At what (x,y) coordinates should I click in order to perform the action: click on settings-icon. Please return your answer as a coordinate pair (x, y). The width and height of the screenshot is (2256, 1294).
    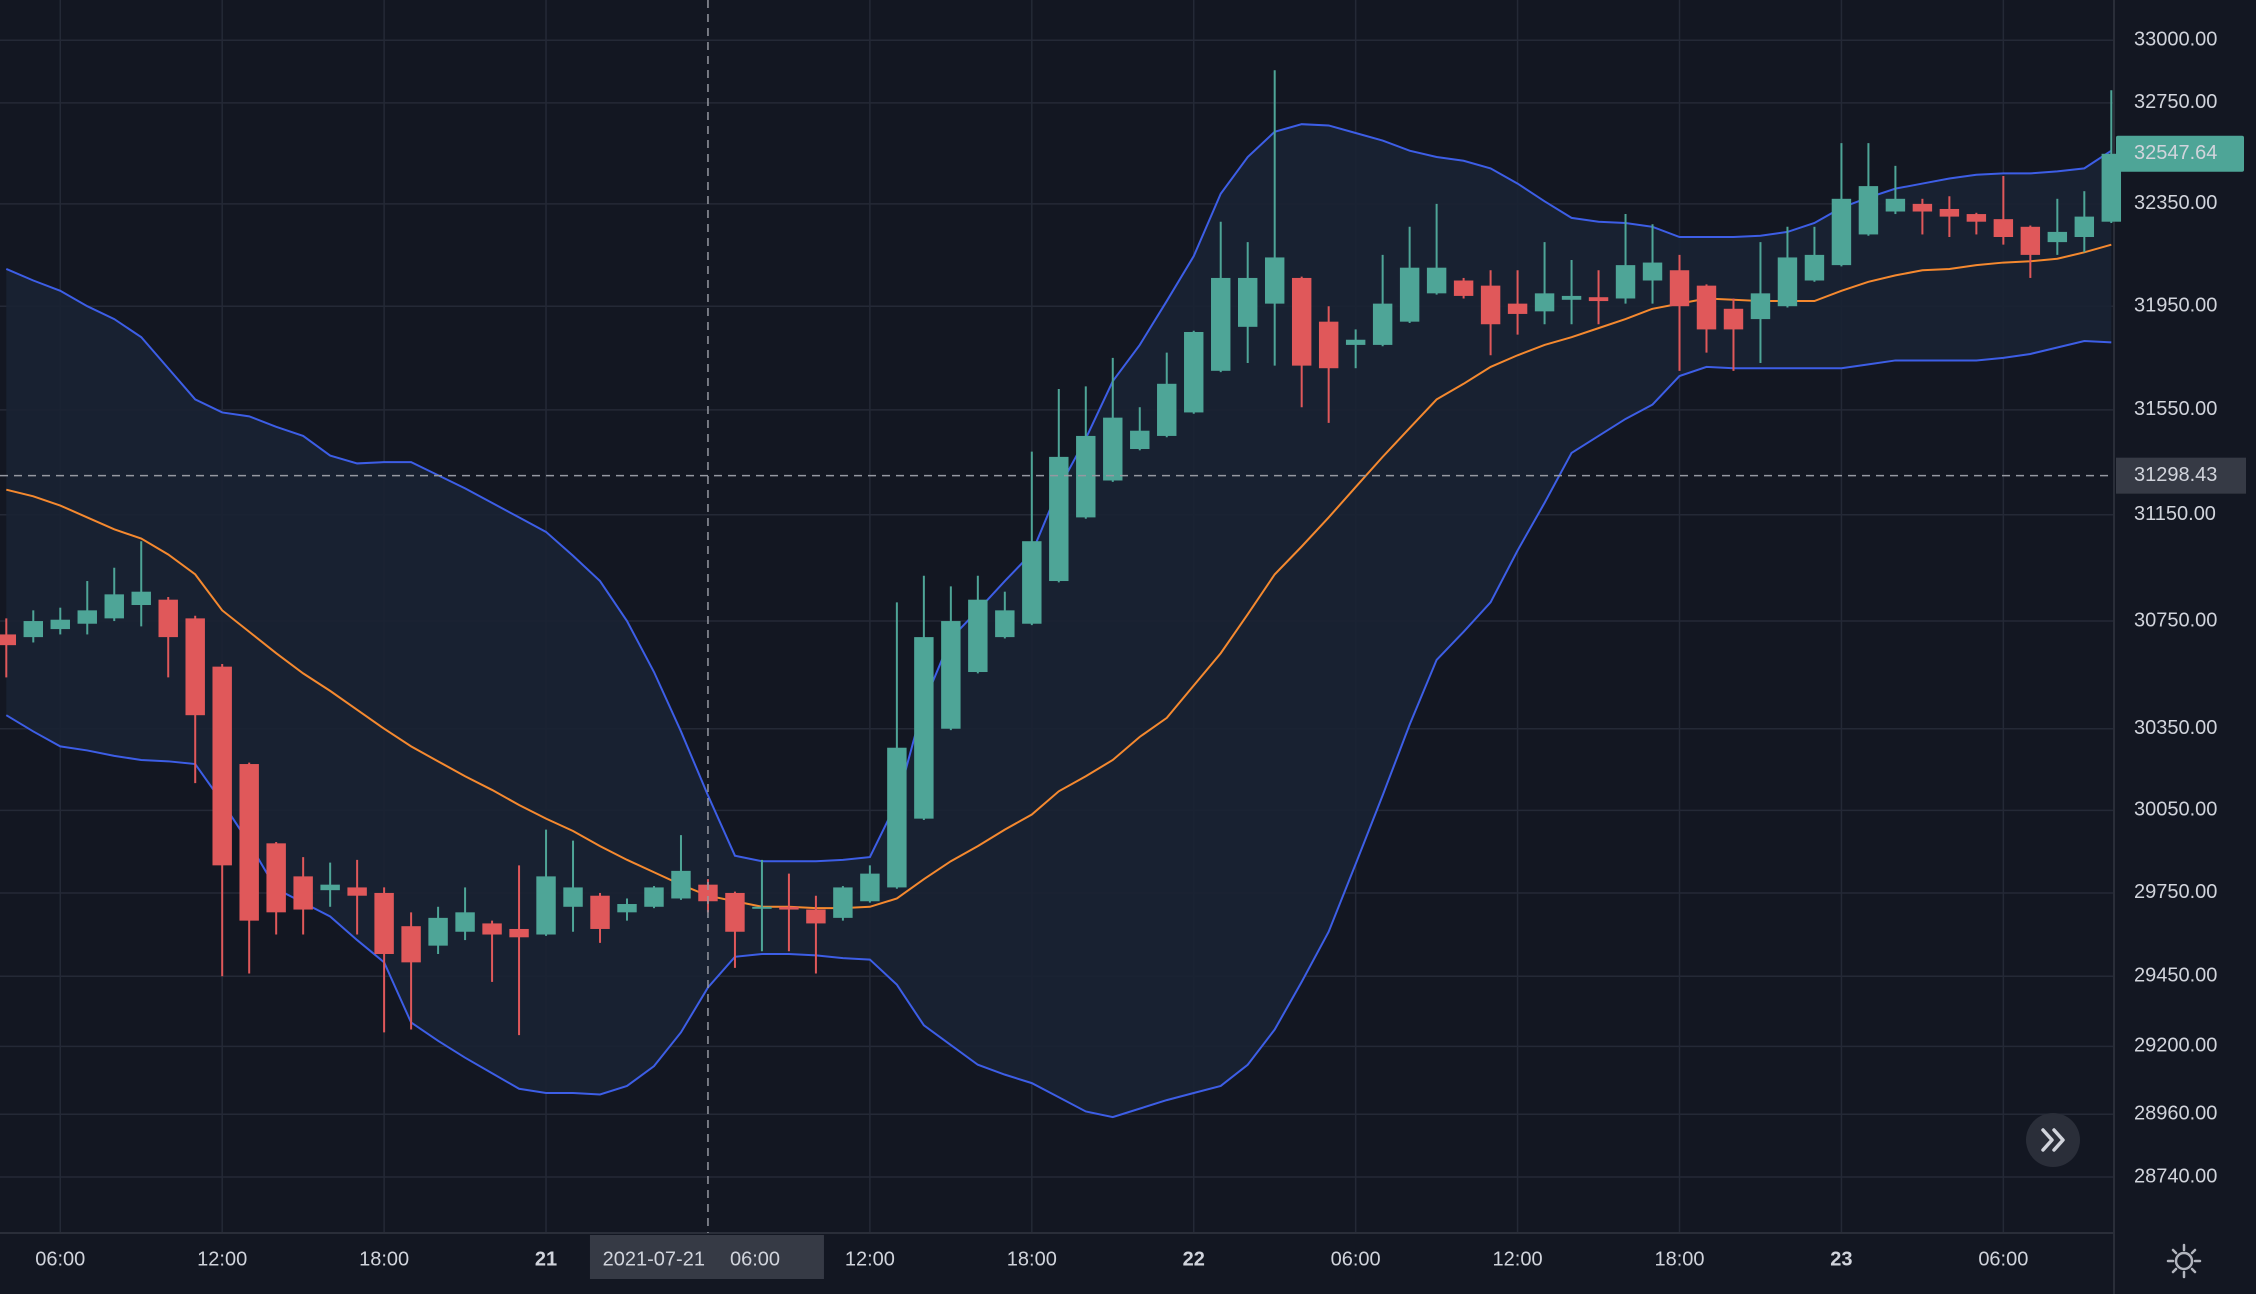
    Looking at the image, I should click on (2184, 1261).